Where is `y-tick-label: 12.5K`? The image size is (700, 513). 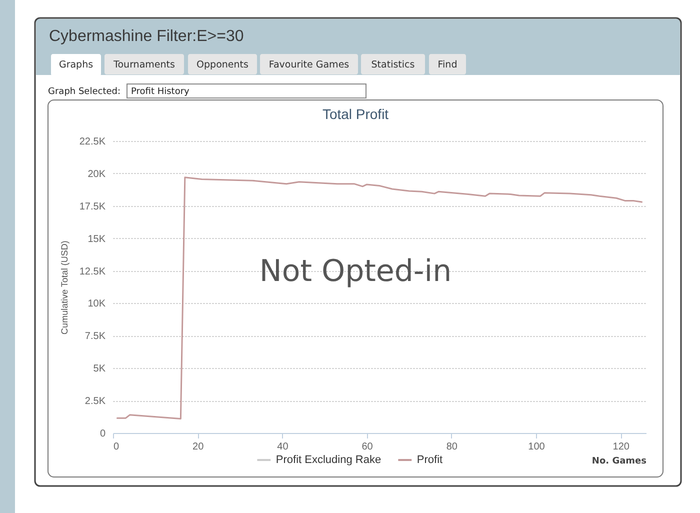 y-tick-label: 12.5K is located at coordinates (92, 272).